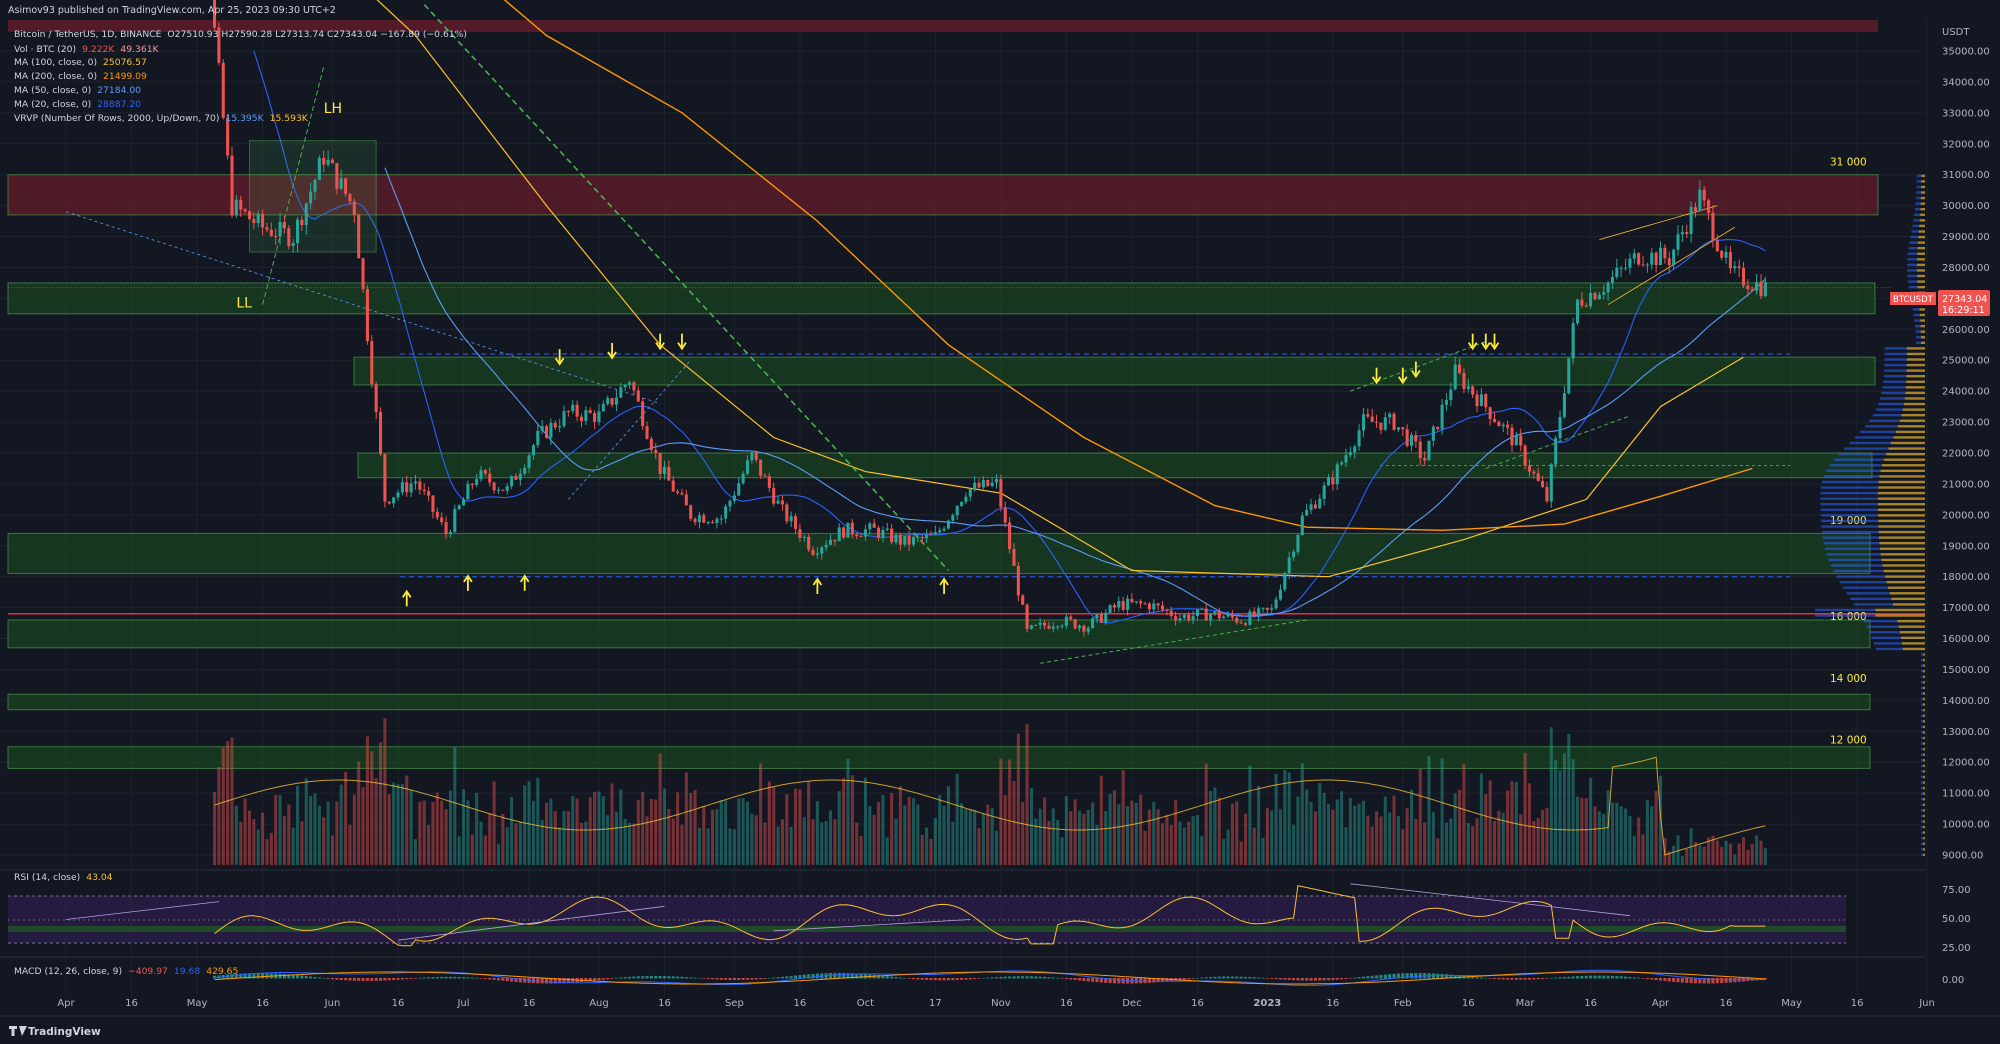 The image size is (2000, 1044). What do you see at coordinates (55, 1032) in the screenshot?
I see `tradingview-logo: TradingView` at bounding box center [55, 1032].